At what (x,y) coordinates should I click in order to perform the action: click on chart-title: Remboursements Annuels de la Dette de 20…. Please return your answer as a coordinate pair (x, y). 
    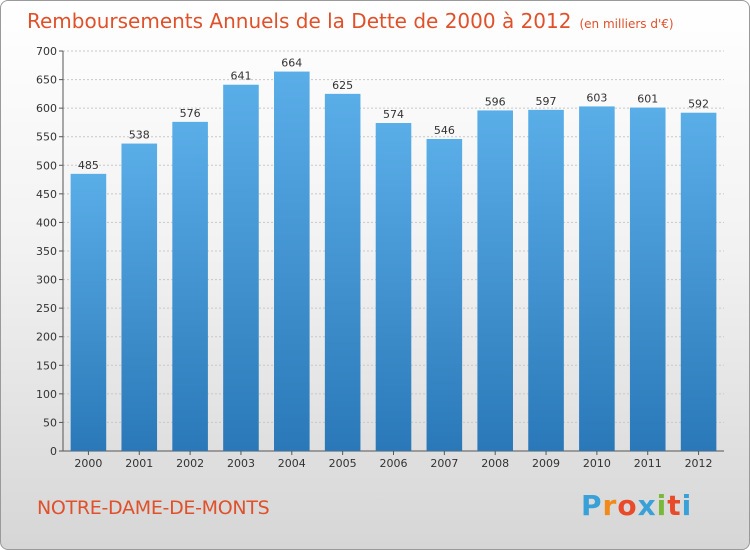
    Looking at the image, I should click on (350, 21).